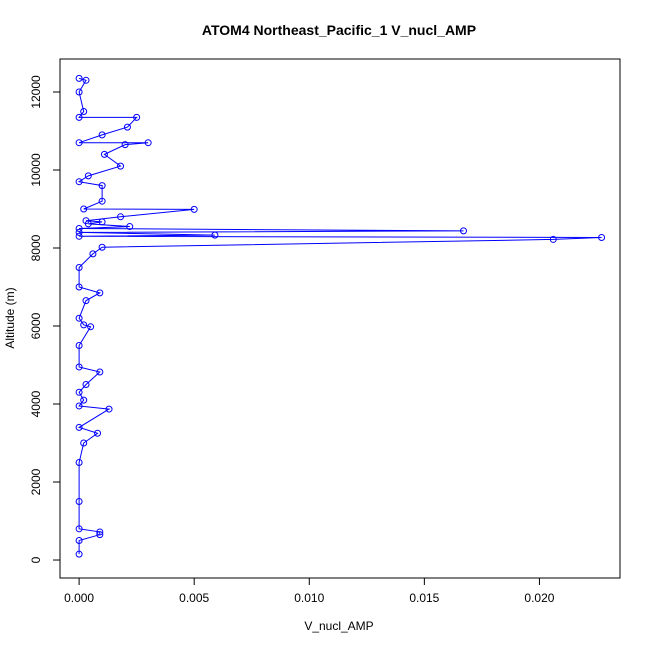  I want to click on y-tick-label: 12000, so click(36, 92).